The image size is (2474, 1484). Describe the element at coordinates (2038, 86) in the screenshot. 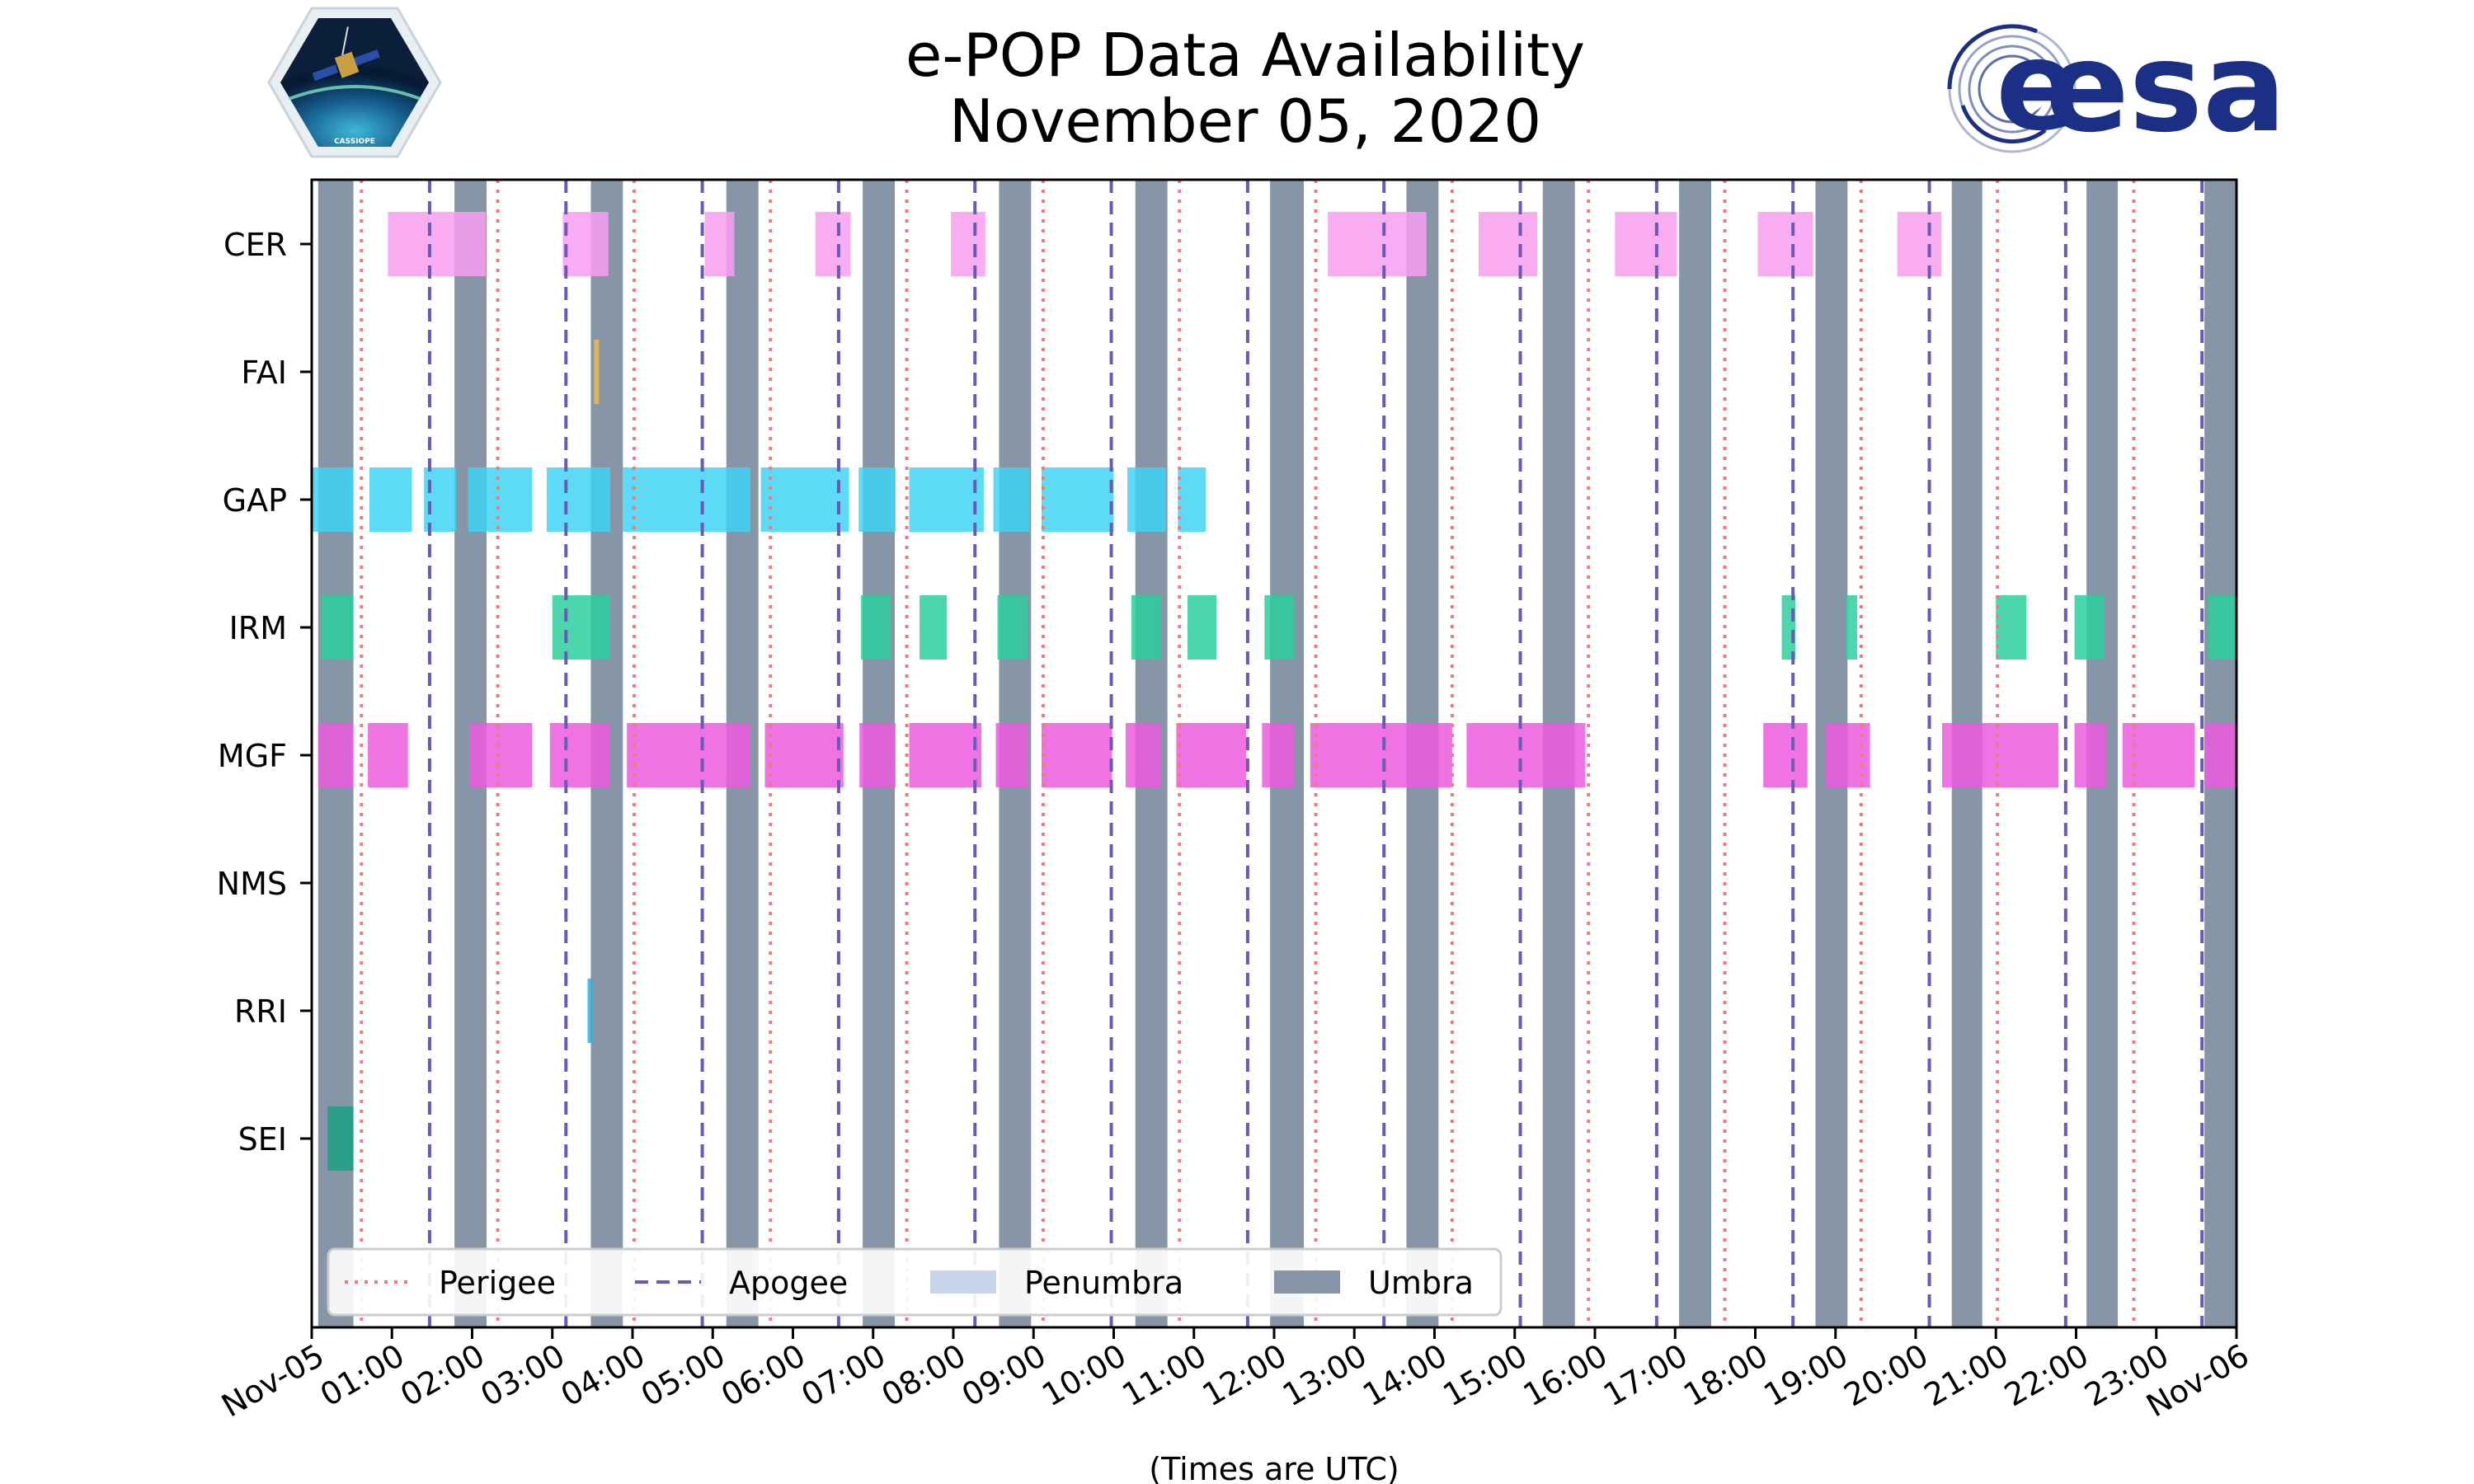

I see `svg-text: e` at that location.